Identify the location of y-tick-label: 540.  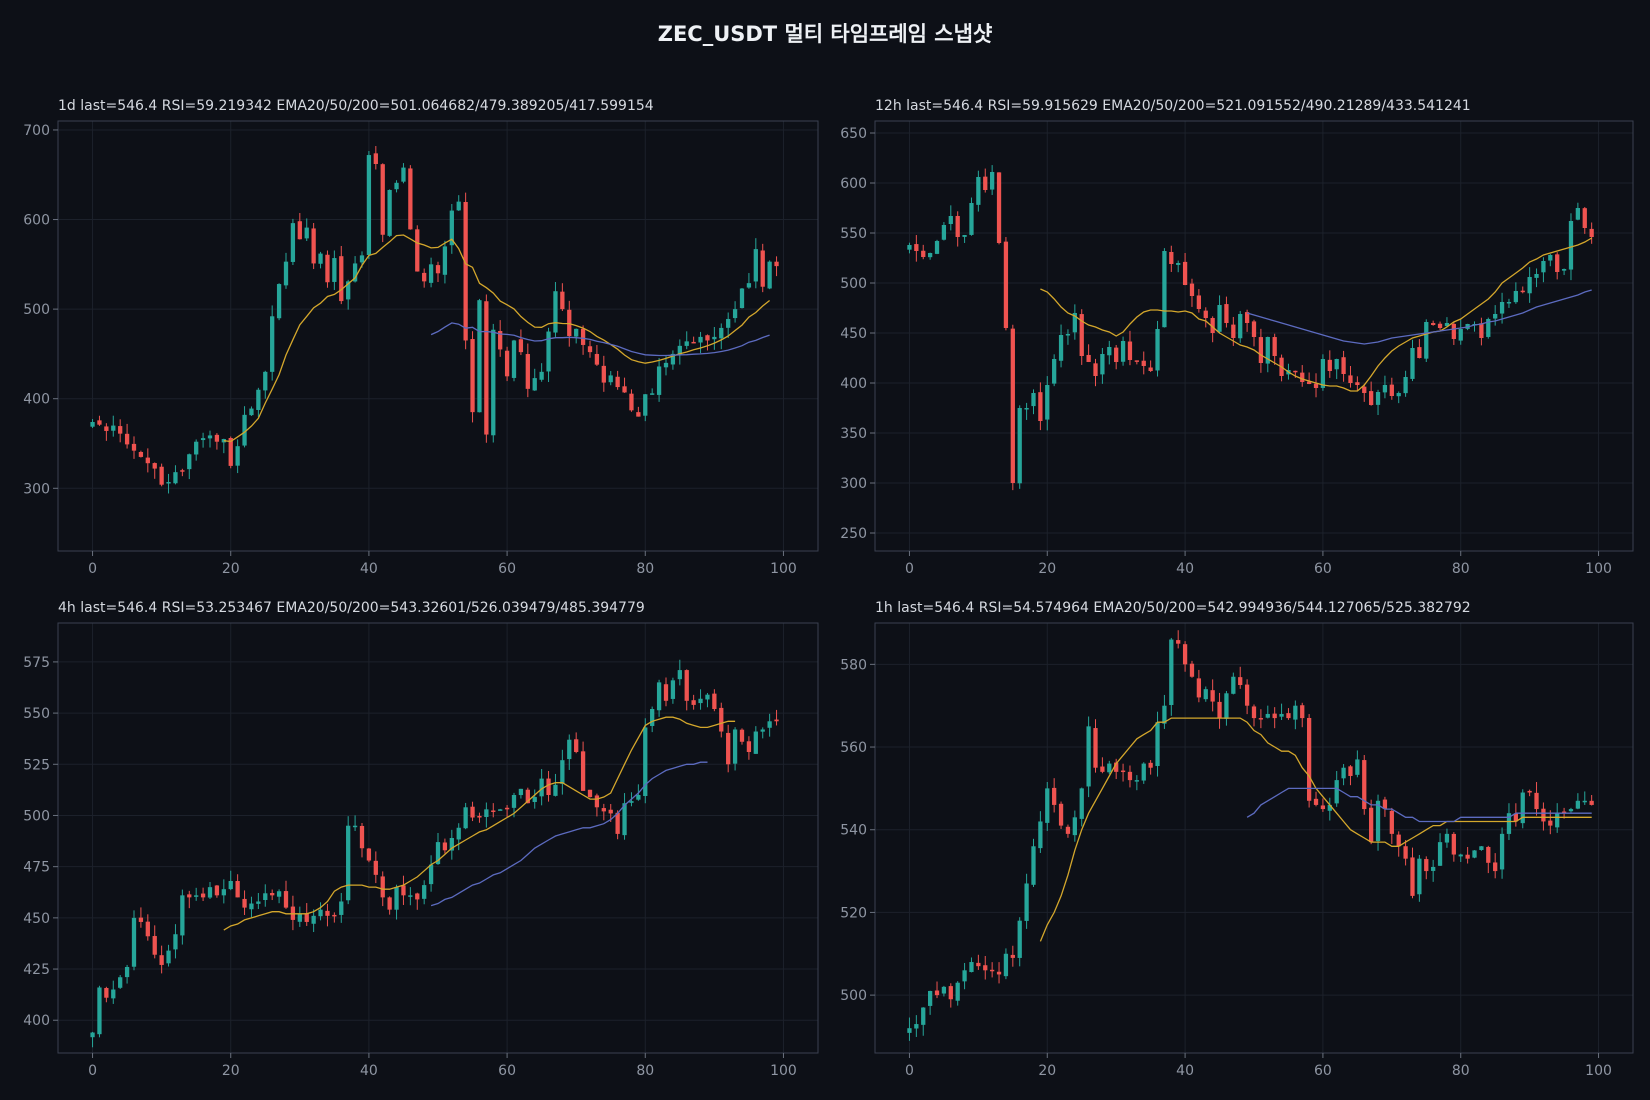
(853, 831).